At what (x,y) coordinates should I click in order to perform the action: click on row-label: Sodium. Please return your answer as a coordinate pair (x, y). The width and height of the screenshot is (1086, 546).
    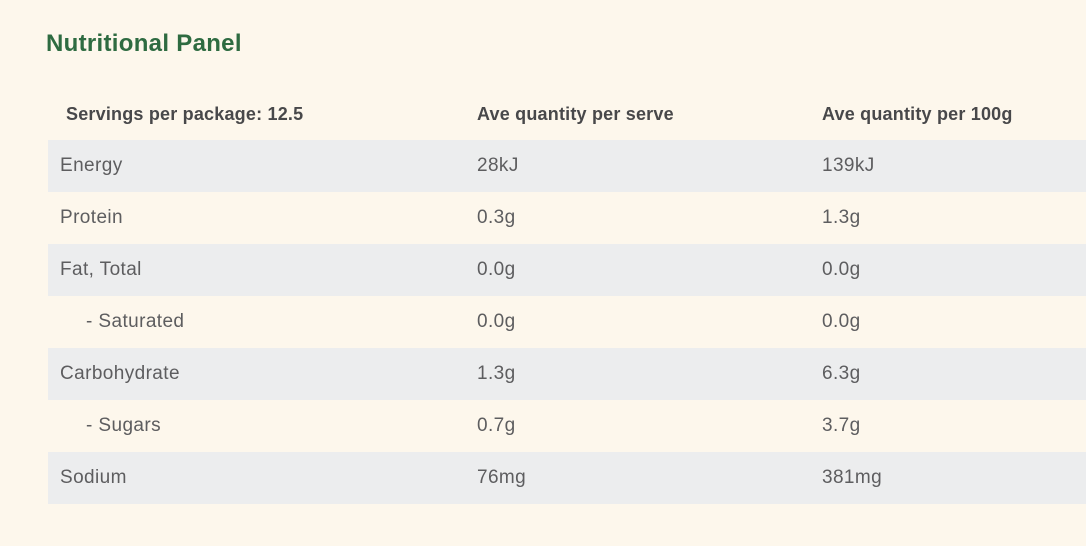
    Looking at the image, I should click on (93, 477).